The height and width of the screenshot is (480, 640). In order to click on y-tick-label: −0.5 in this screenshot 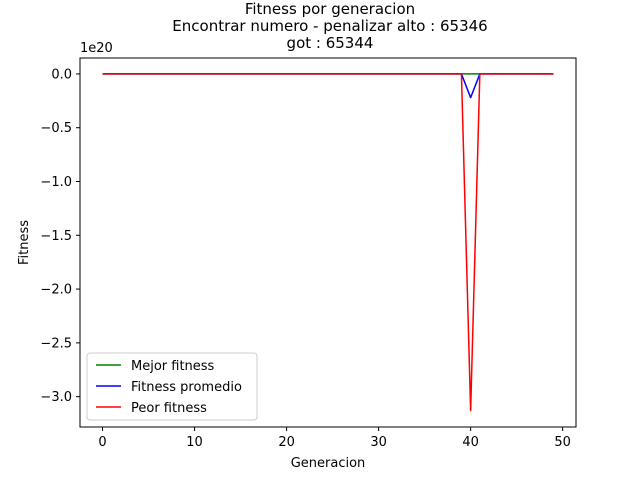, I will do `click(56, 128)`.